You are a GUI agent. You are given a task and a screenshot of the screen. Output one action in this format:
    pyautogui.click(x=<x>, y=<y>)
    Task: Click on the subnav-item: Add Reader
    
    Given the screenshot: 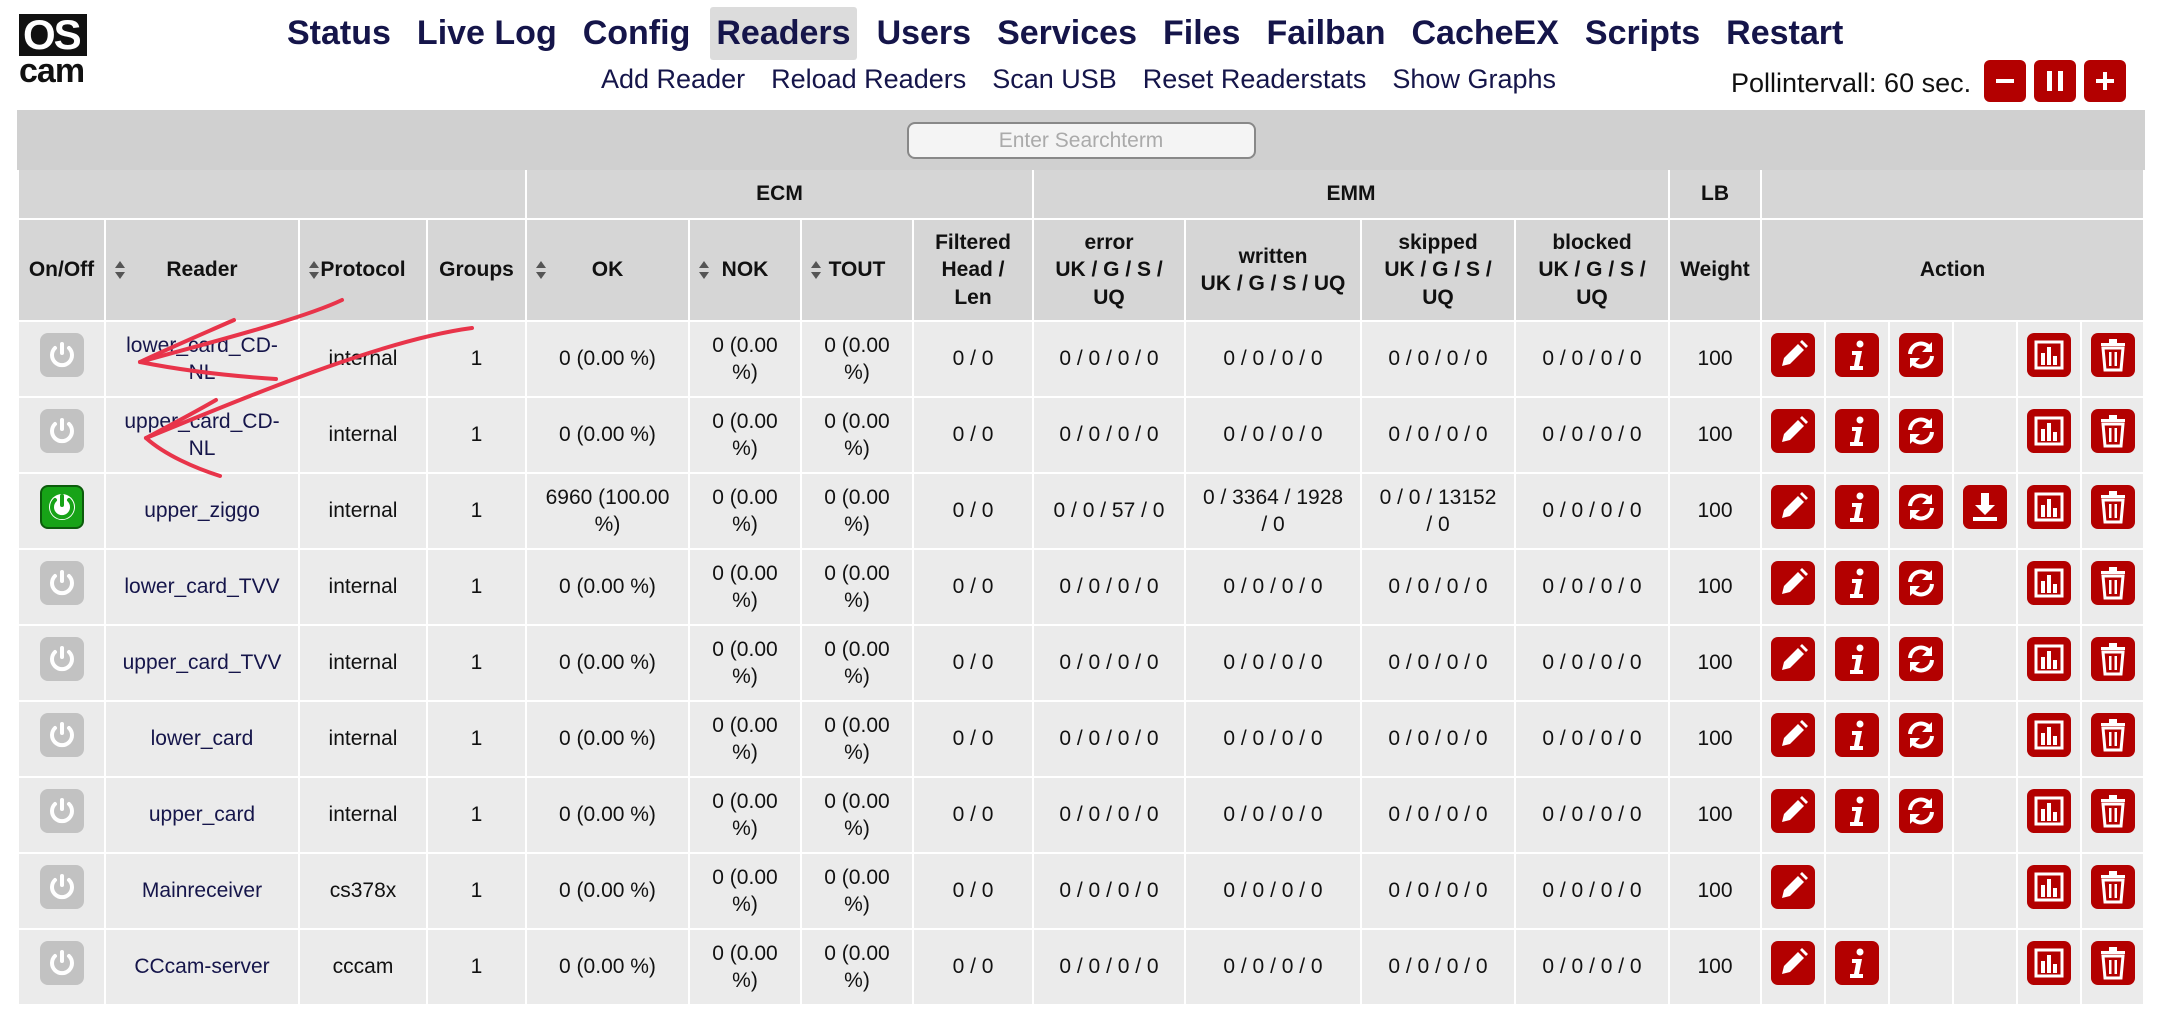 What is the action you would take?
    pyautogui.click(x=673, y=79)
    